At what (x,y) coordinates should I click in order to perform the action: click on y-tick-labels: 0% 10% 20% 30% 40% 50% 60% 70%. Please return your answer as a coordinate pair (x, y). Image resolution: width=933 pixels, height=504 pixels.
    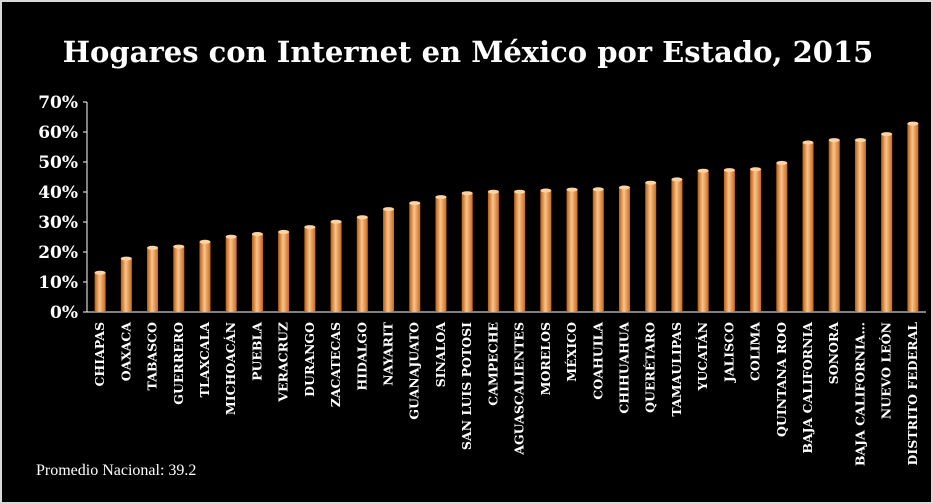
    Looking at the image, I should click on (62, 208).